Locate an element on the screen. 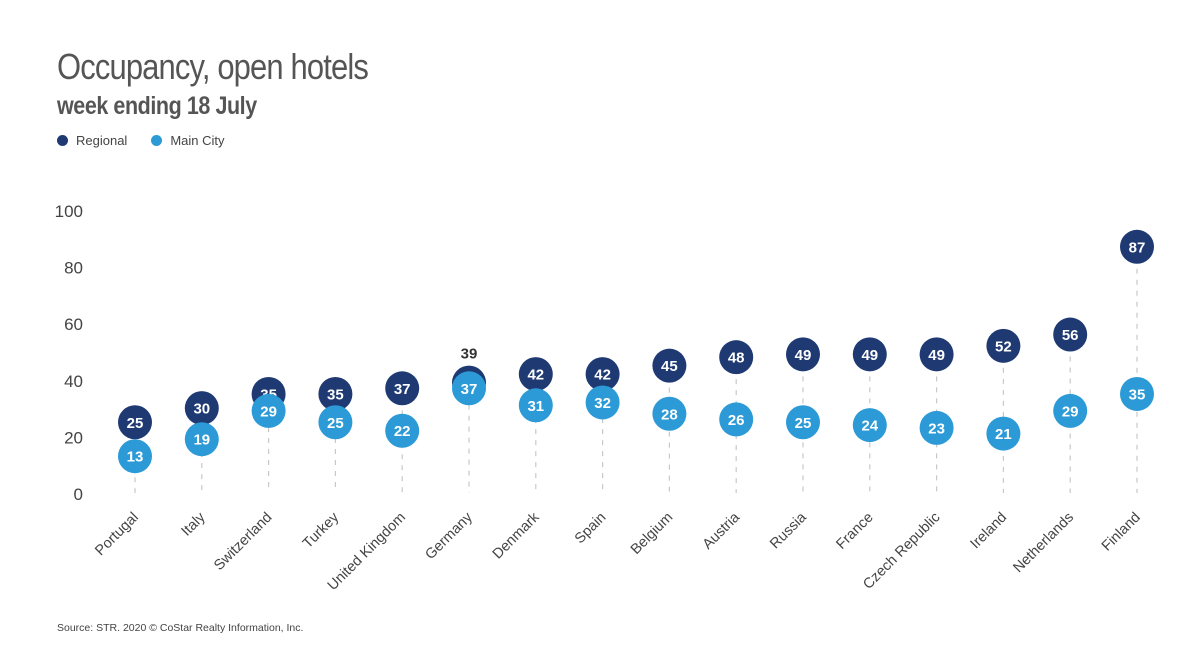 This screenshot has height=660, width=1200. y-tick-label-0: 0 is located at coordinates (78, 494).